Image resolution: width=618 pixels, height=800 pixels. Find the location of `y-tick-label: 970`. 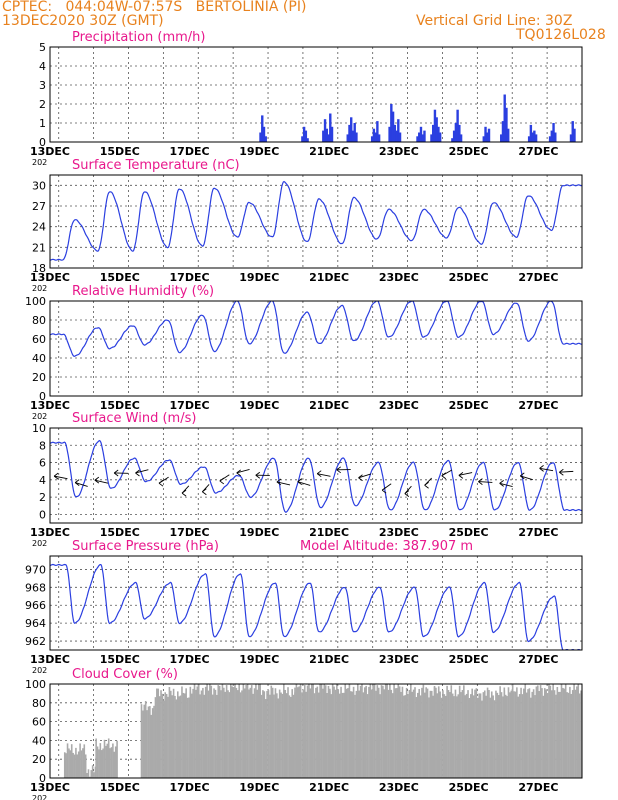

y-tick-label: 970 is located at coordinates (35, 569).